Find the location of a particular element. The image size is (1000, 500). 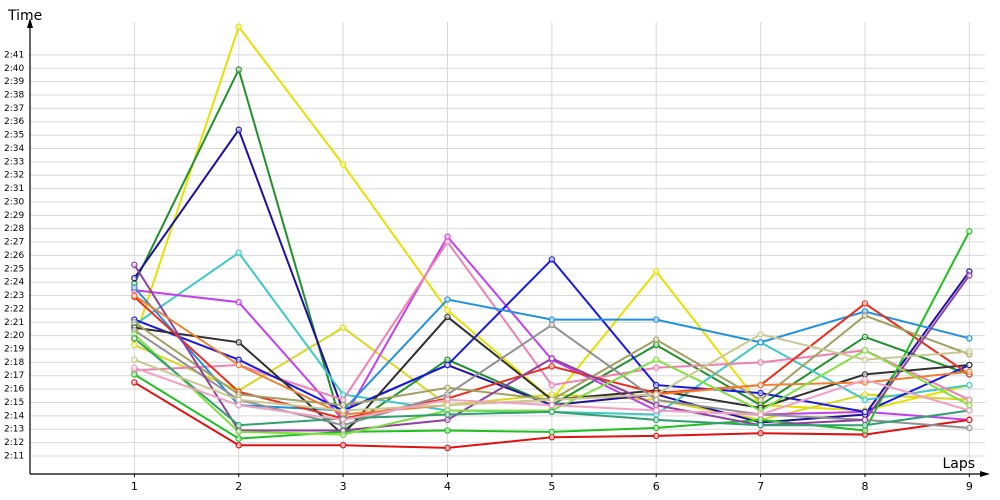

y-tick-label: 2:17 is located at coordinates (14, 376).